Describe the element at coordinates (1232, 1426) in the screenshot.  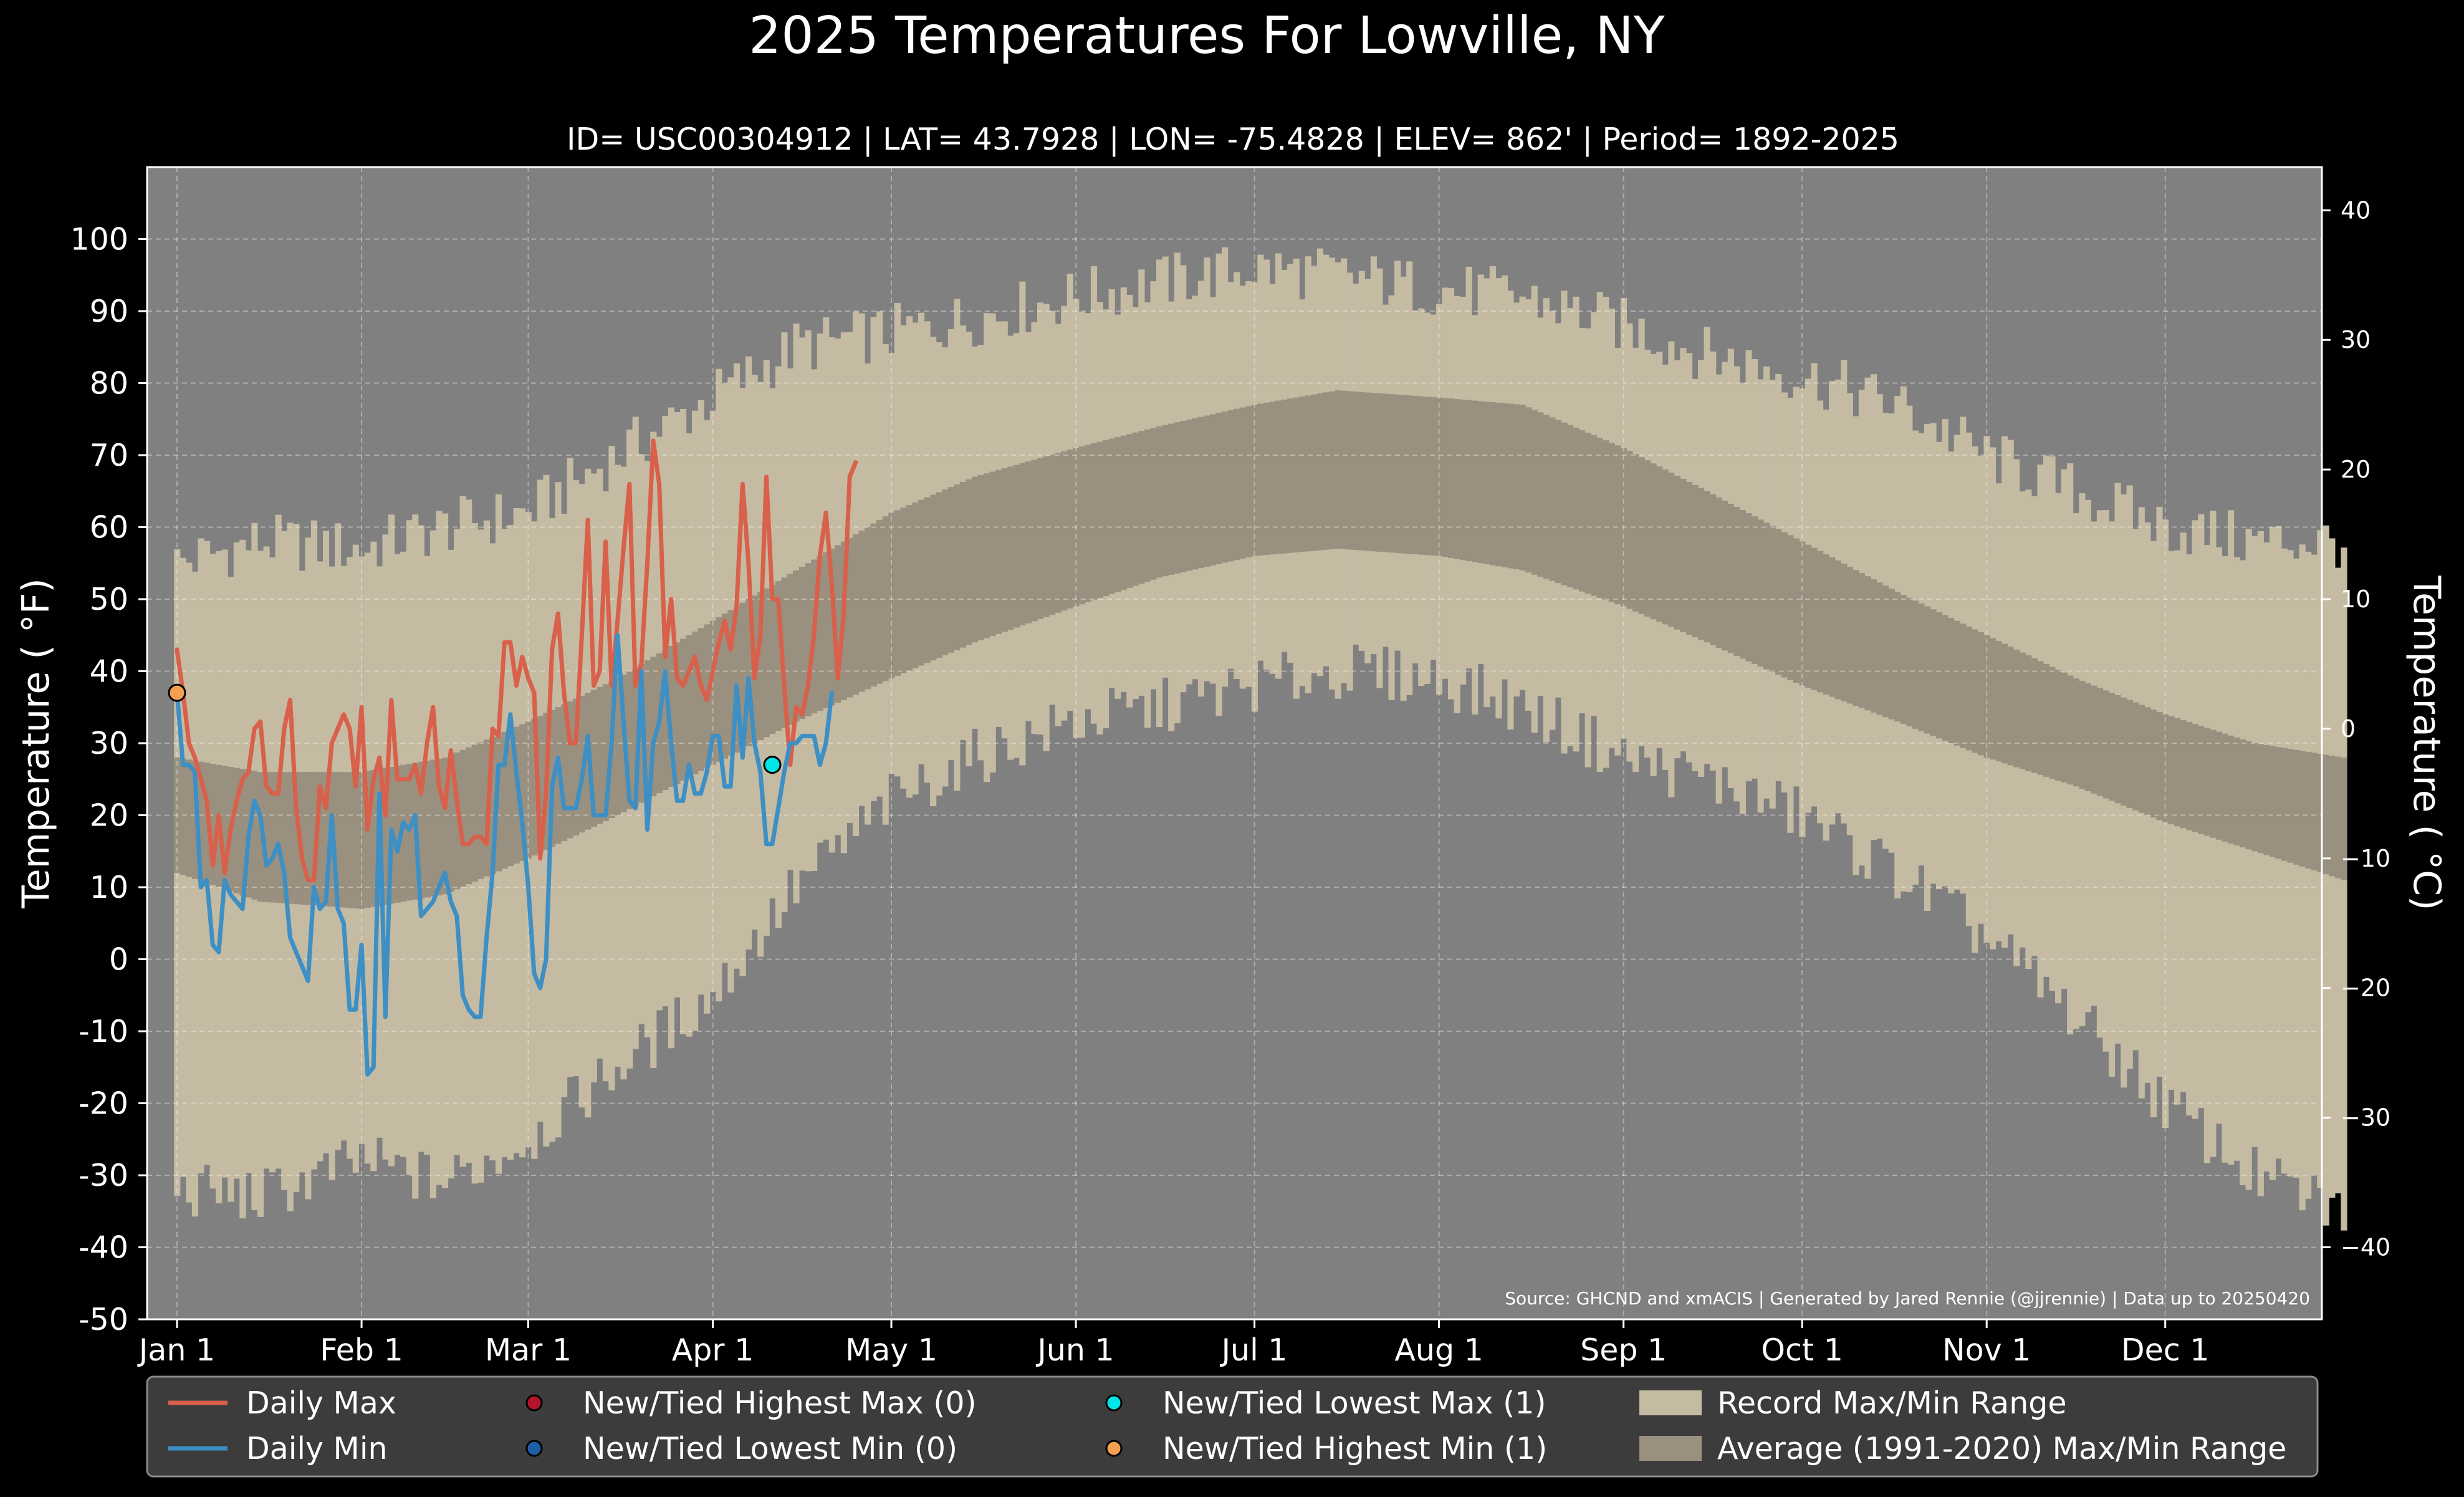
I see `legend-box` at that location.